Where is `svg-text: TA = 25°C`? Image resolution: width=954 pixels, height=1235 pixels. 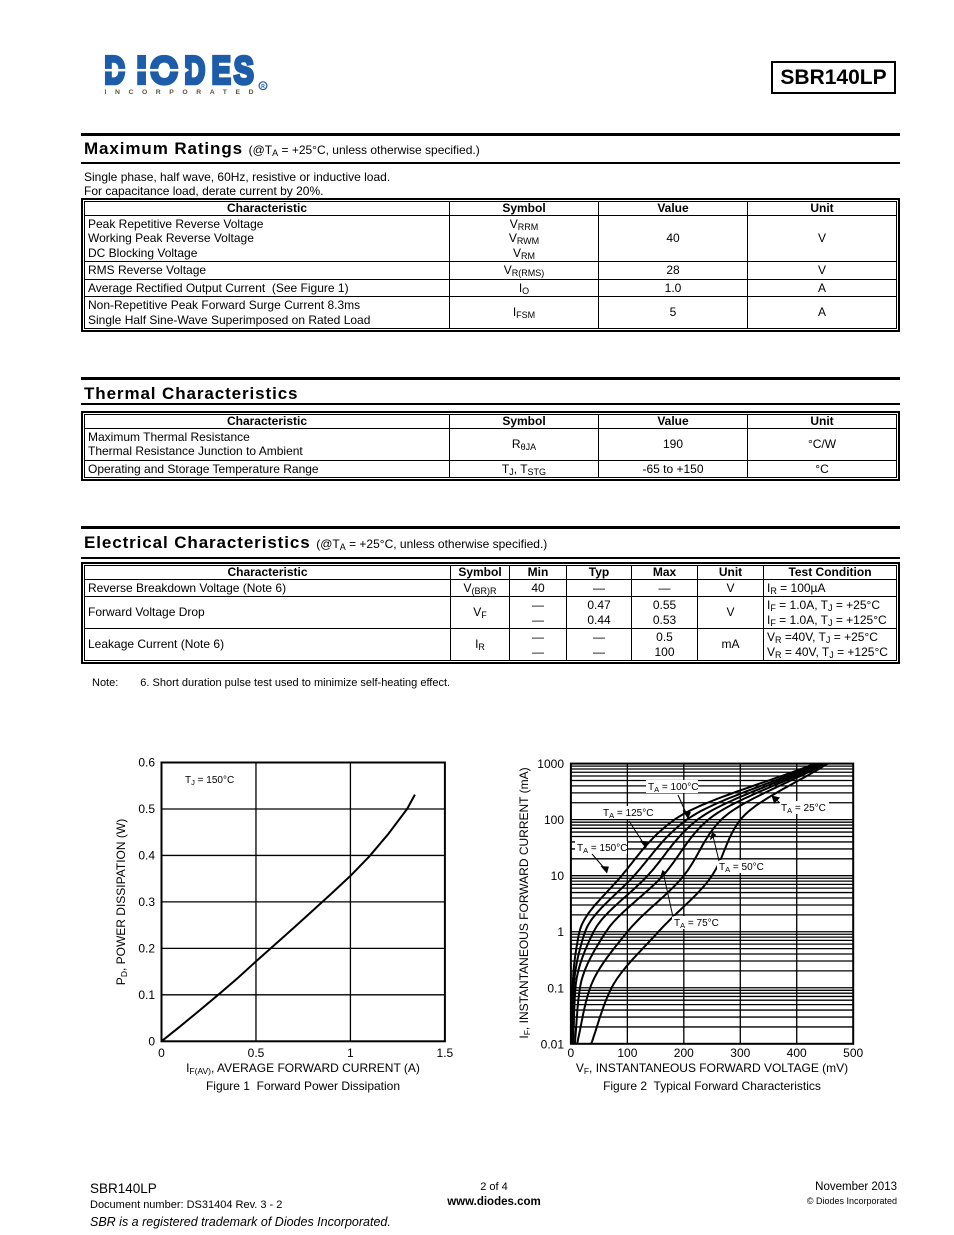
svg-text: TA = 25°C is located at coordinates (803, 809).